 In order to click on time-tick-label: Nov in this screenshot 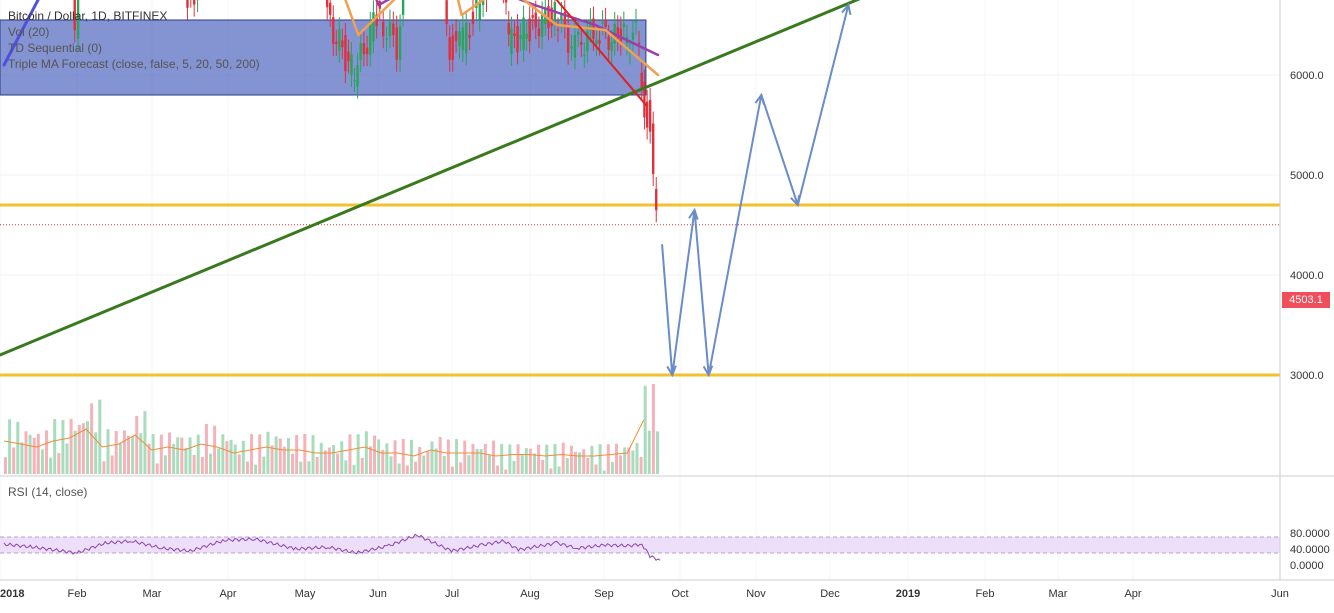, I will do `click(756, 594)`.